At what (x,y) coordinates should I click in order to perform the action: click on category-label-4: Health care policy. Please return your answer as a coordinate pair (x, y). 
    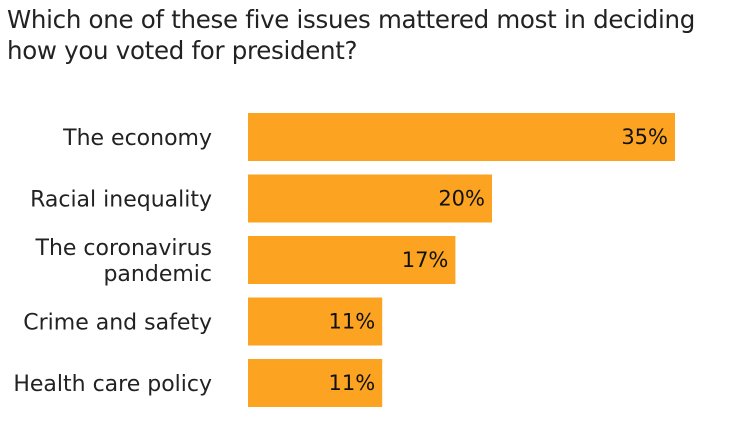
    Looking at the image, I should click on (112, 384).